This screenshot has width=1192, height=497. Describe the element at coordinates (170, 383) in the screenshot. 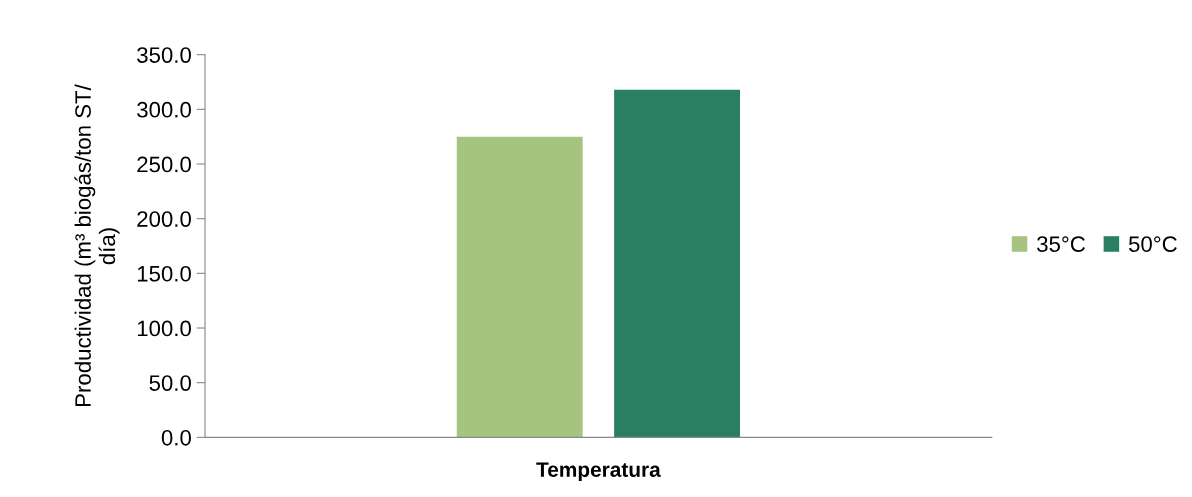

I see `y-tick-label: 50.0` at that location.